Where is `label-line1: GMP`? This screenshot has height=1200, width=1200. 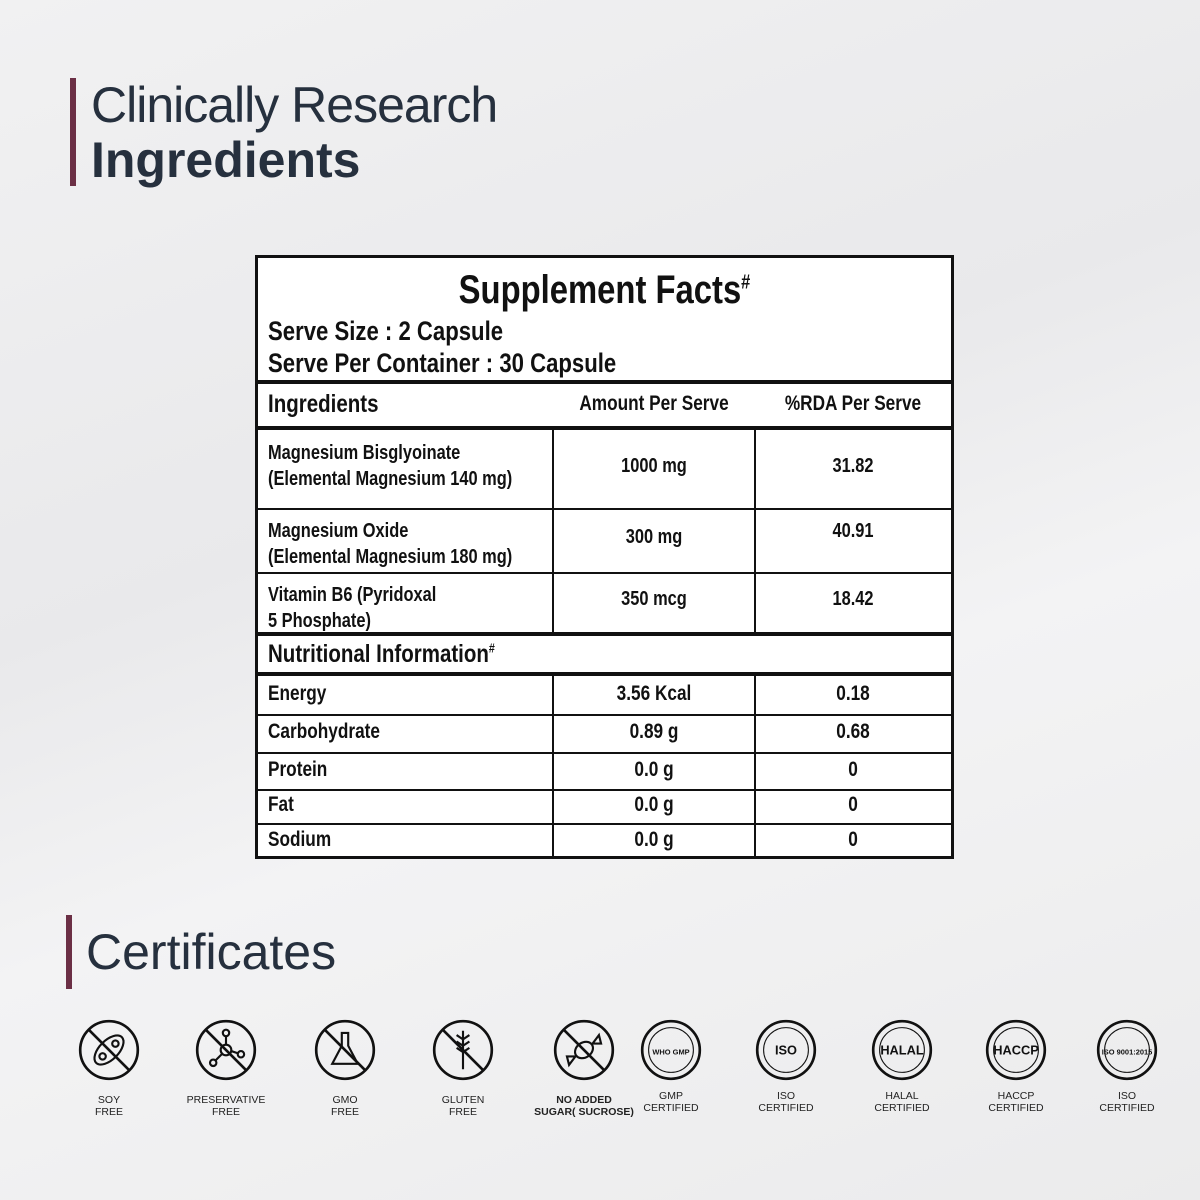
label-line1: GMP is located at coordinates (671, 1096).